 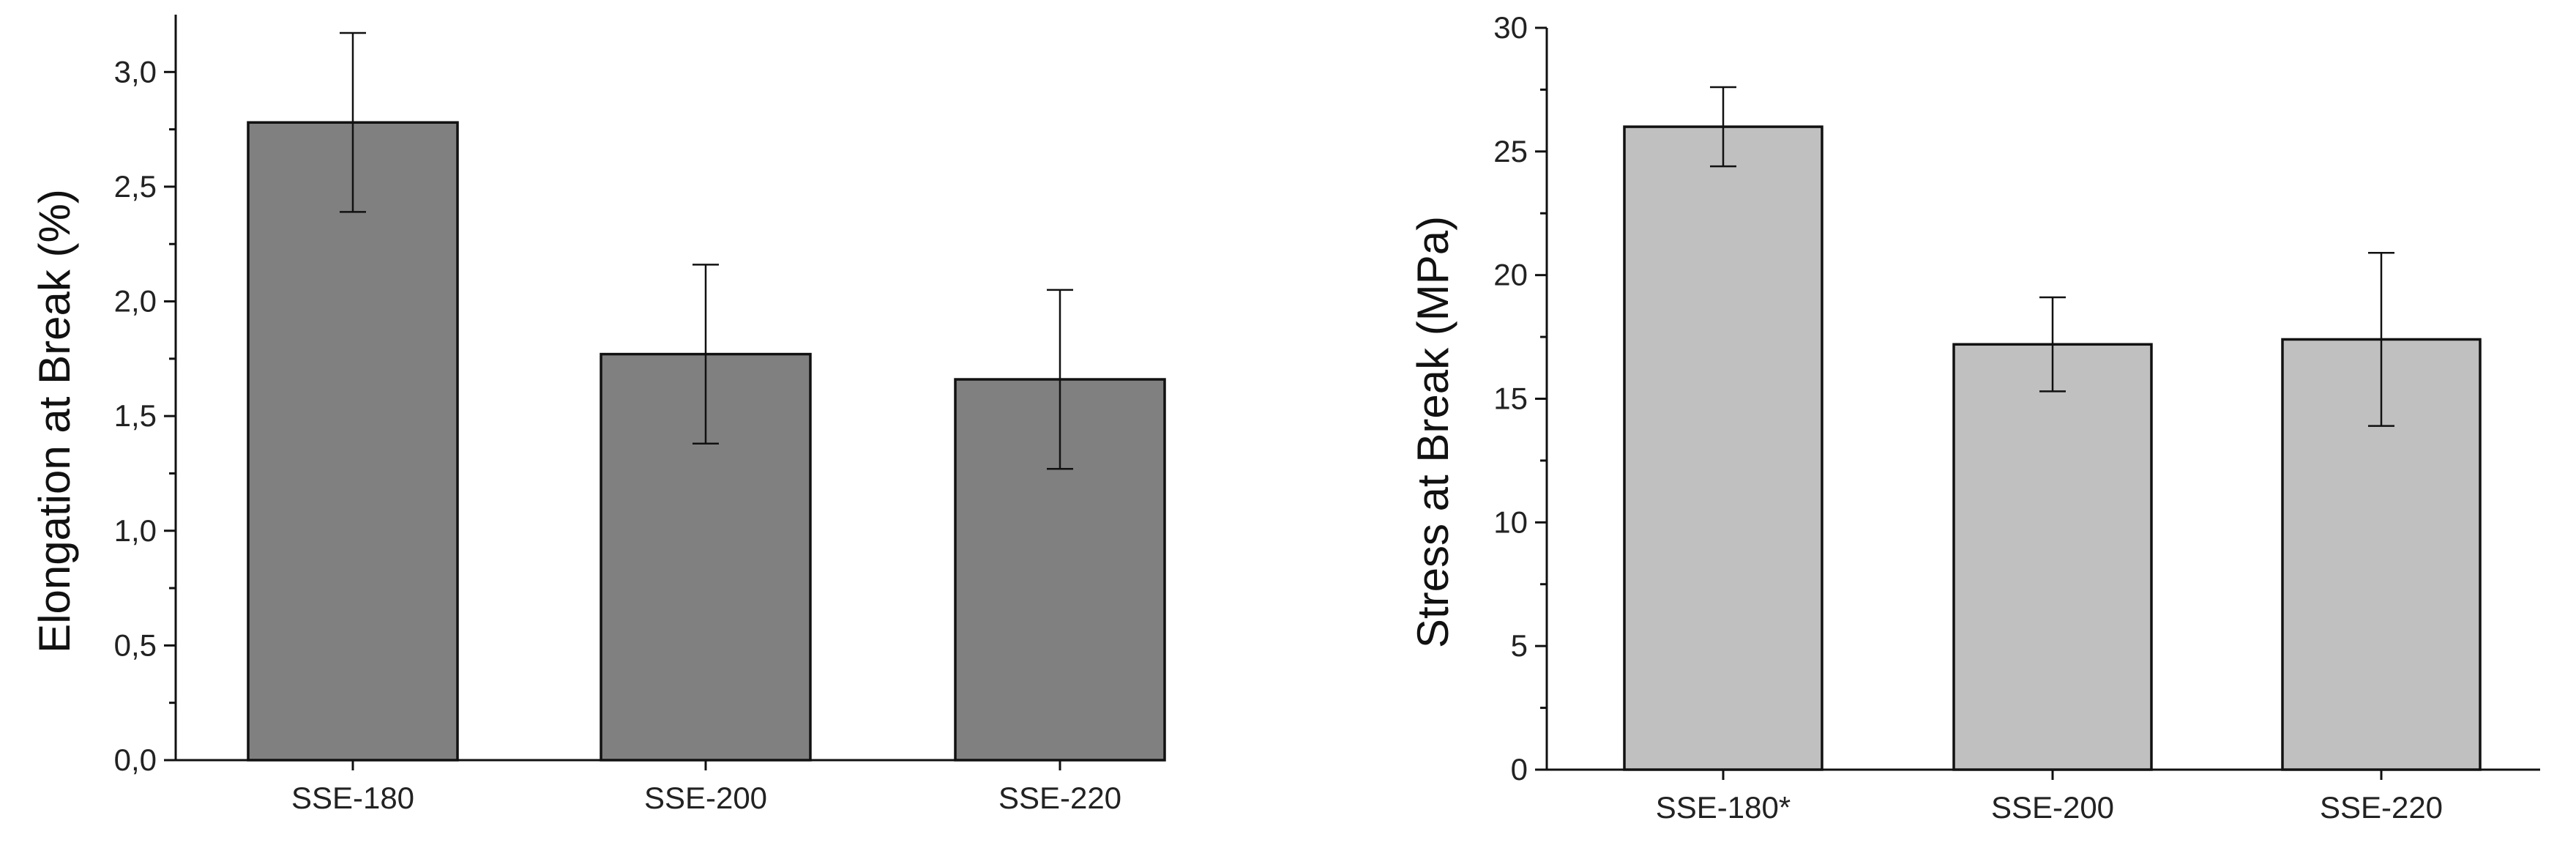 What do you see at coordinates (1510, 28) in the screenshot?
I see `stress-y-tick-label: 30` at bounding box center [1510, 28].